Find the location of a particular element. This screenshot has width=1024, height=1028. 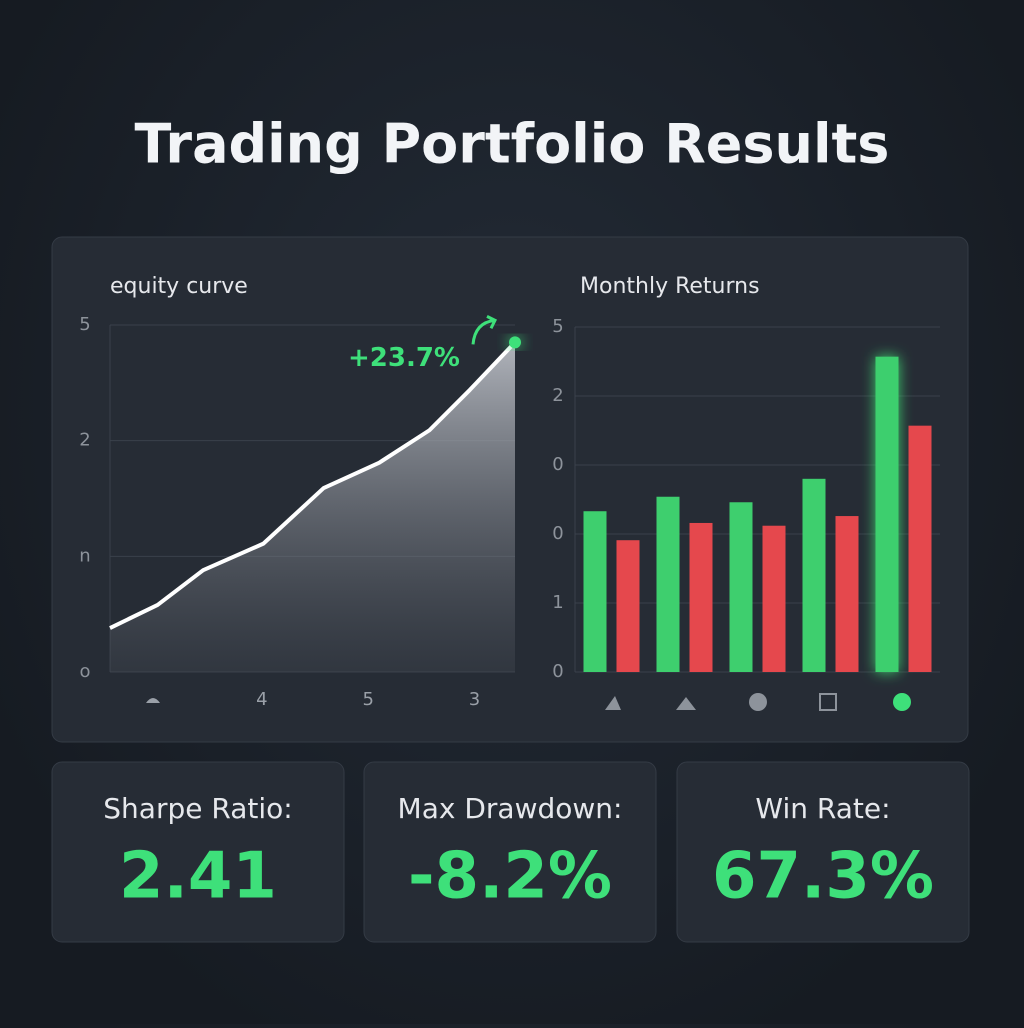

x-tick-label: 3 is located at coordinates (474, 699).